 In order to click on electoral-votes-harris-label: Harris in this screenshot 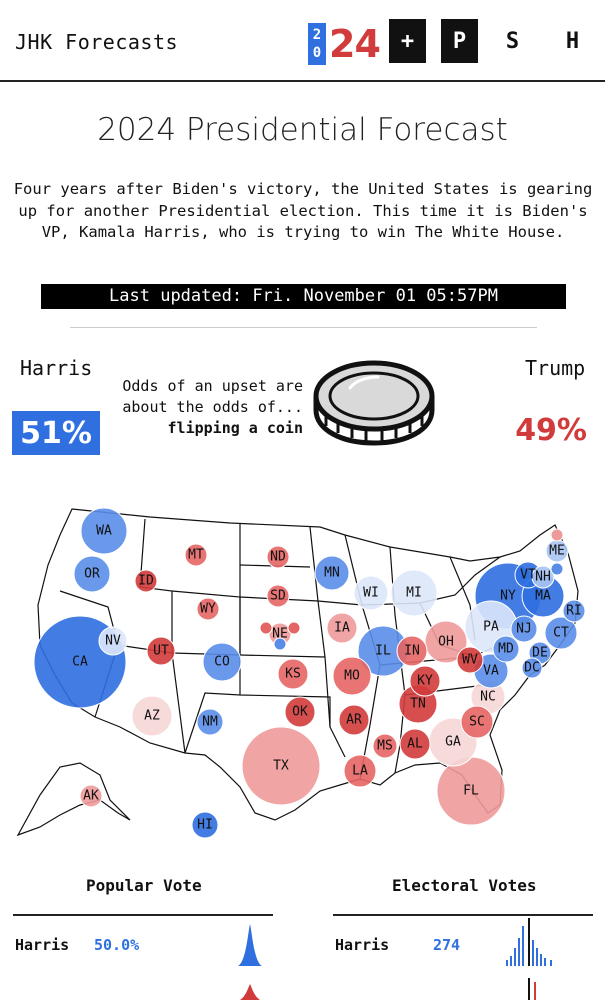, I will do `click(362, 945)`.